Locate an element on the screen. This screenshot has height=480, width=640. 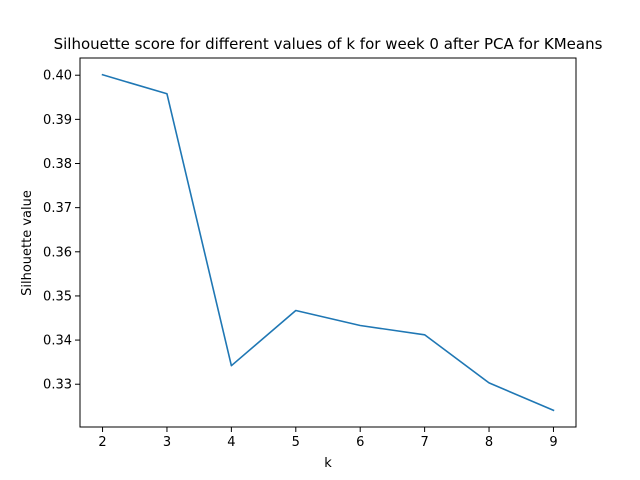
x-tick-label: 8 is located at coordinates (489, 442).